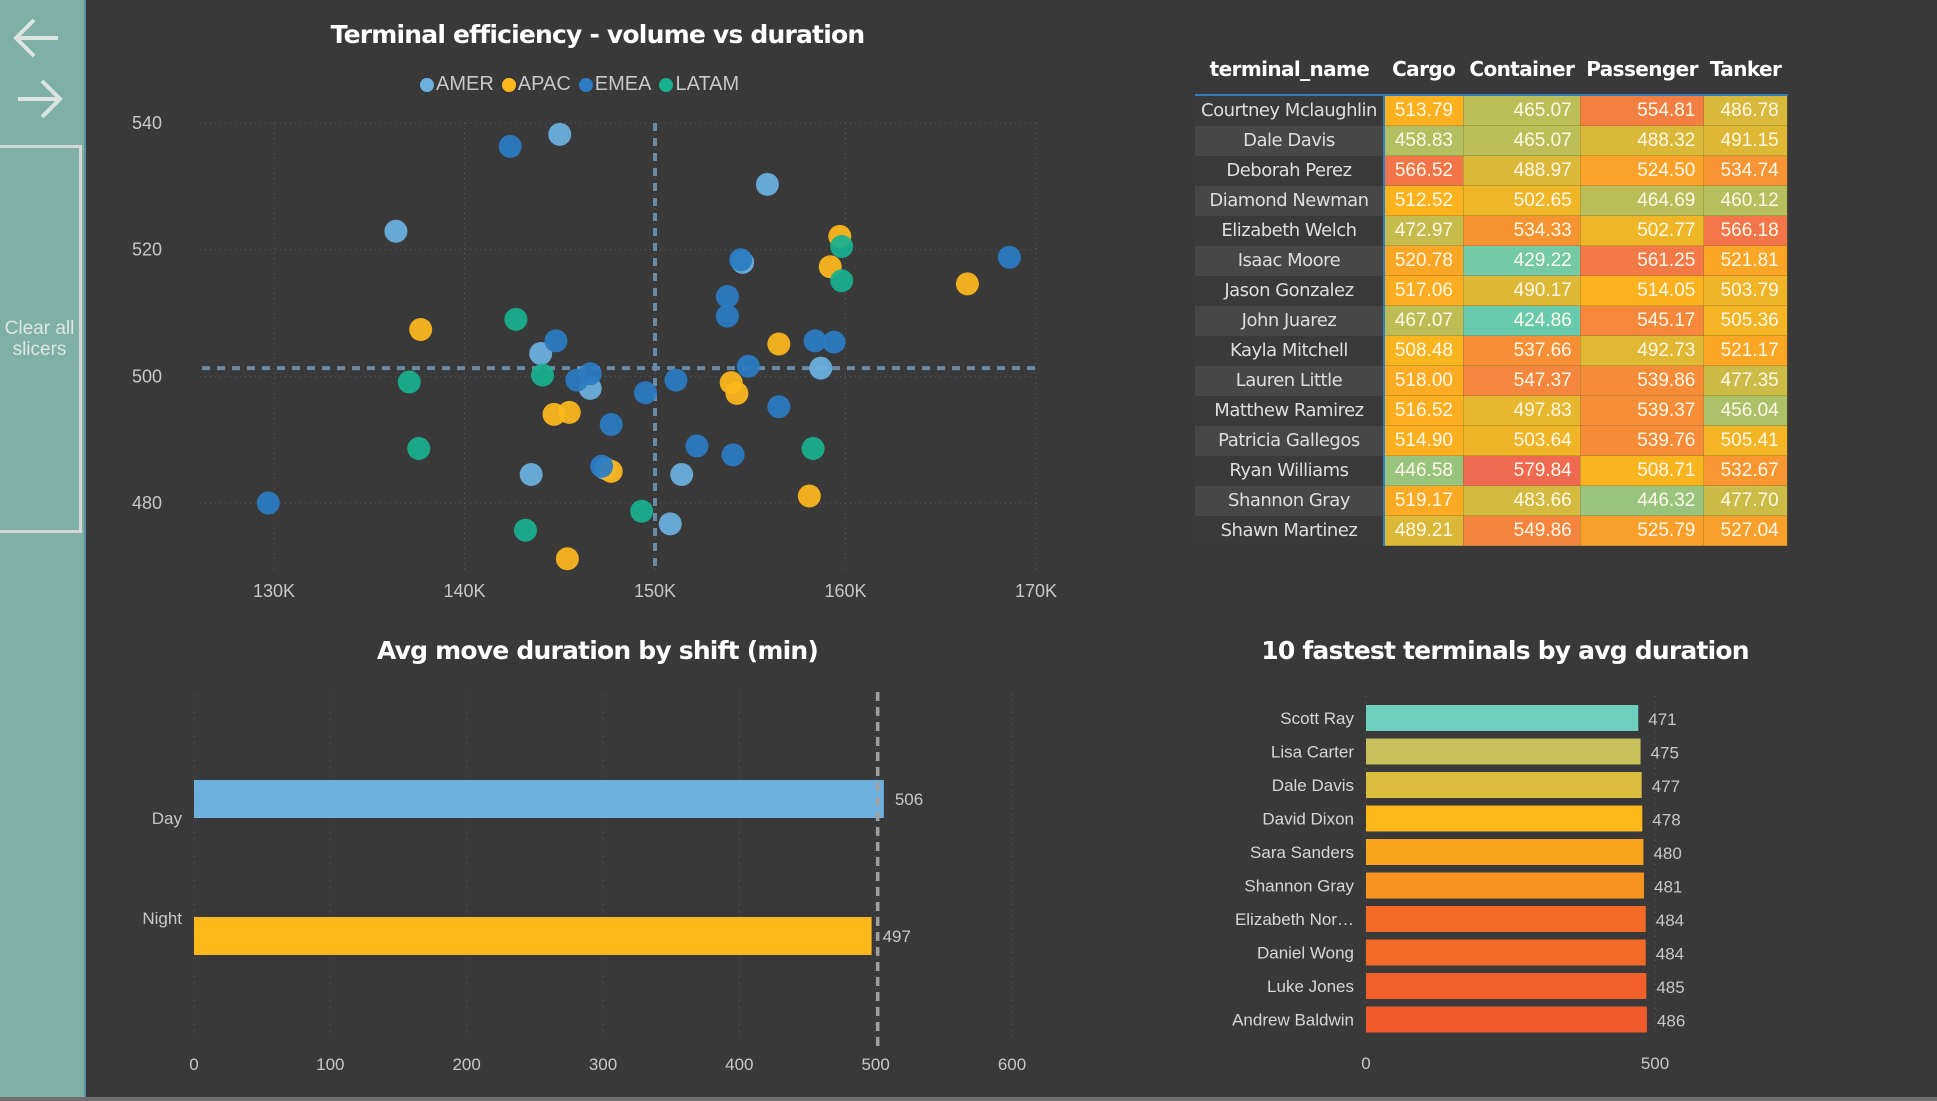 The height and width of the screenshot is (1101, 1937). Describe the element at coordinates (1521, 380) in the screenshot. I see `cell-container: 547.37` at that location.